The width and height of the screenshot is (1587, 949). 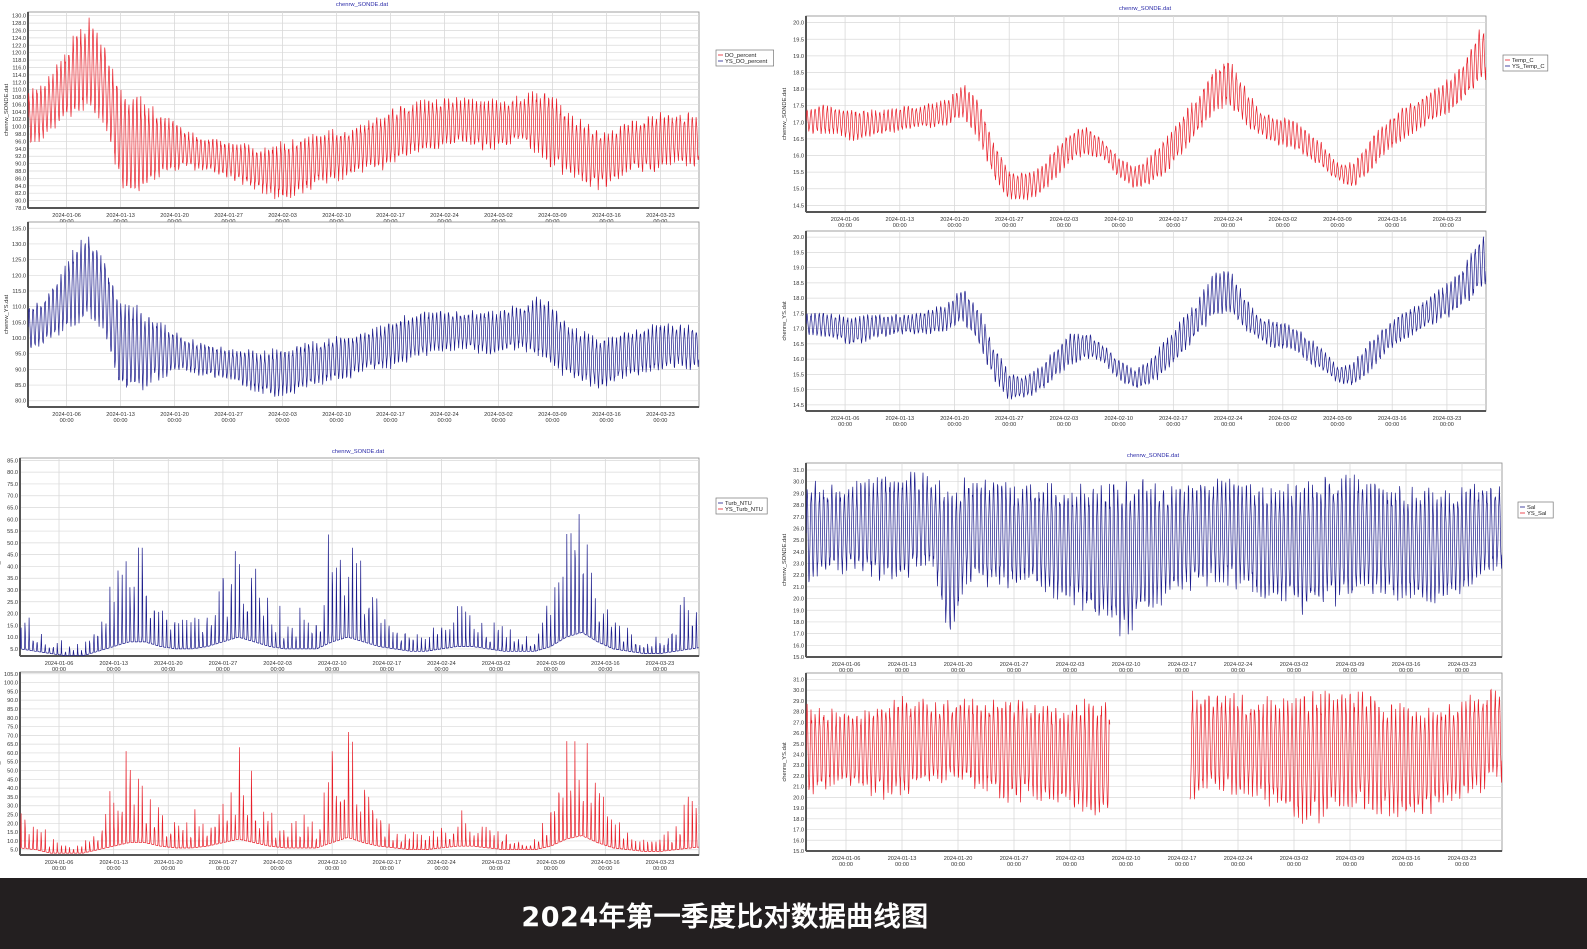 I want to click on caption-banner: 2024年第一季度比对数据曲线图, so click(x=793, y=913).